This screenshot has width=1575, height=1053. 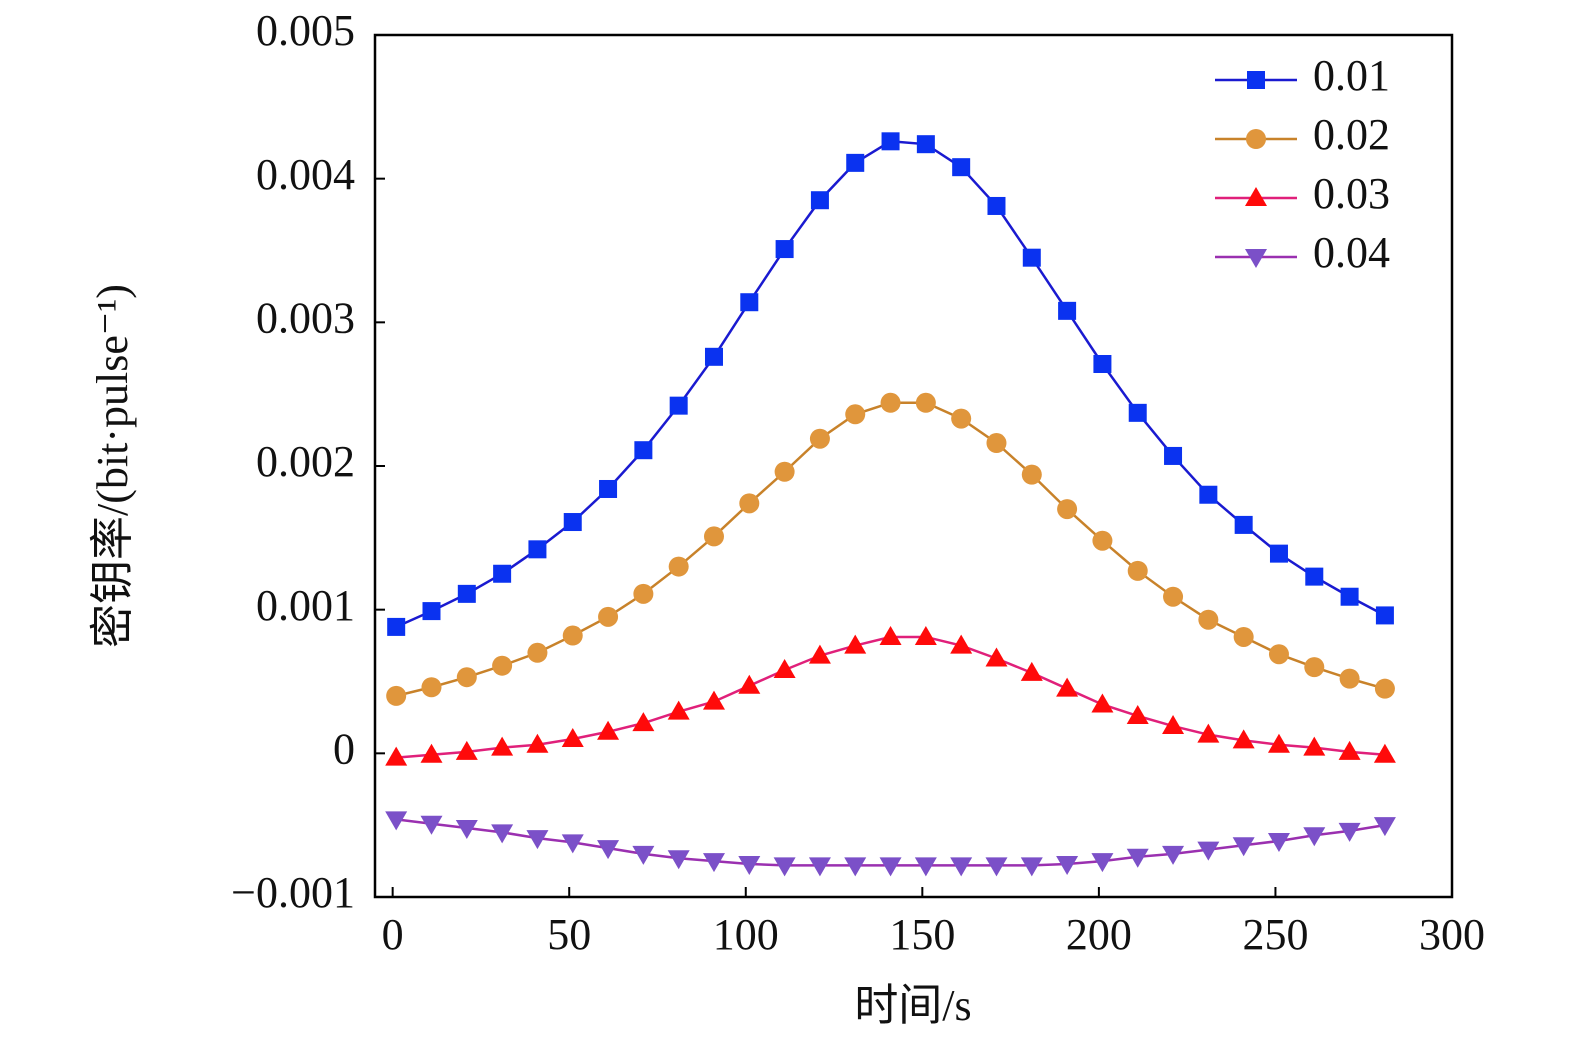 I want to click on x-tick-label: 200, so click(x=1099, y=934).